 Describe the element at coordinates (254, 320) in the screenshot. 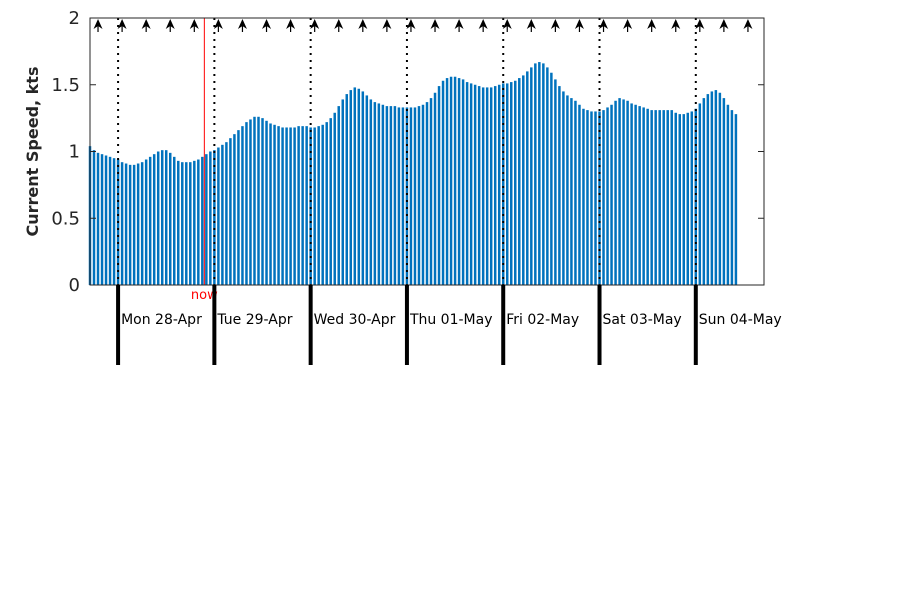

I see `day-label: Tue 29-Apr` at that location.